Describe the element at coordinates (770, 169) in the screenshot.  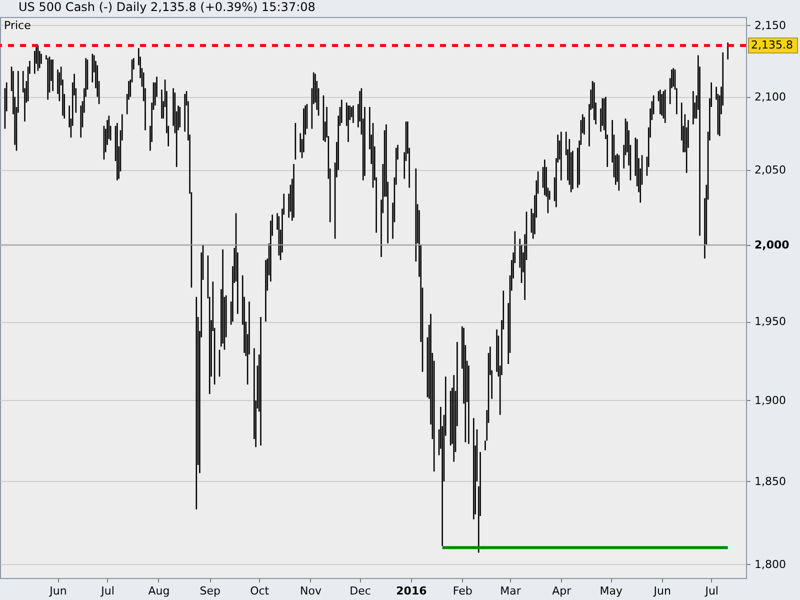
I see `y-tick-label: 2,050` at that location.